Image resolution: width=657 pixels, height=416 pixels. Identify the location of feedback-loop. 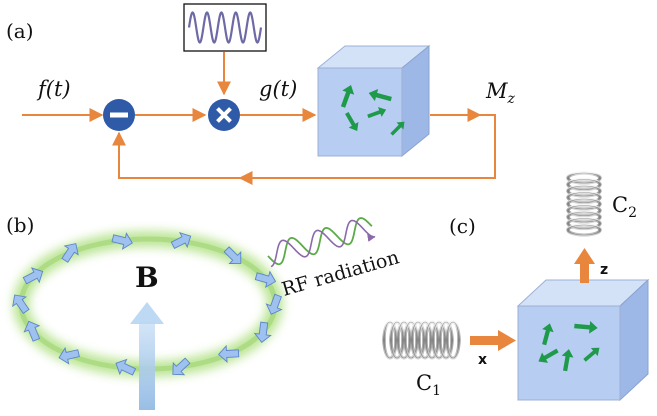
(304, 146).